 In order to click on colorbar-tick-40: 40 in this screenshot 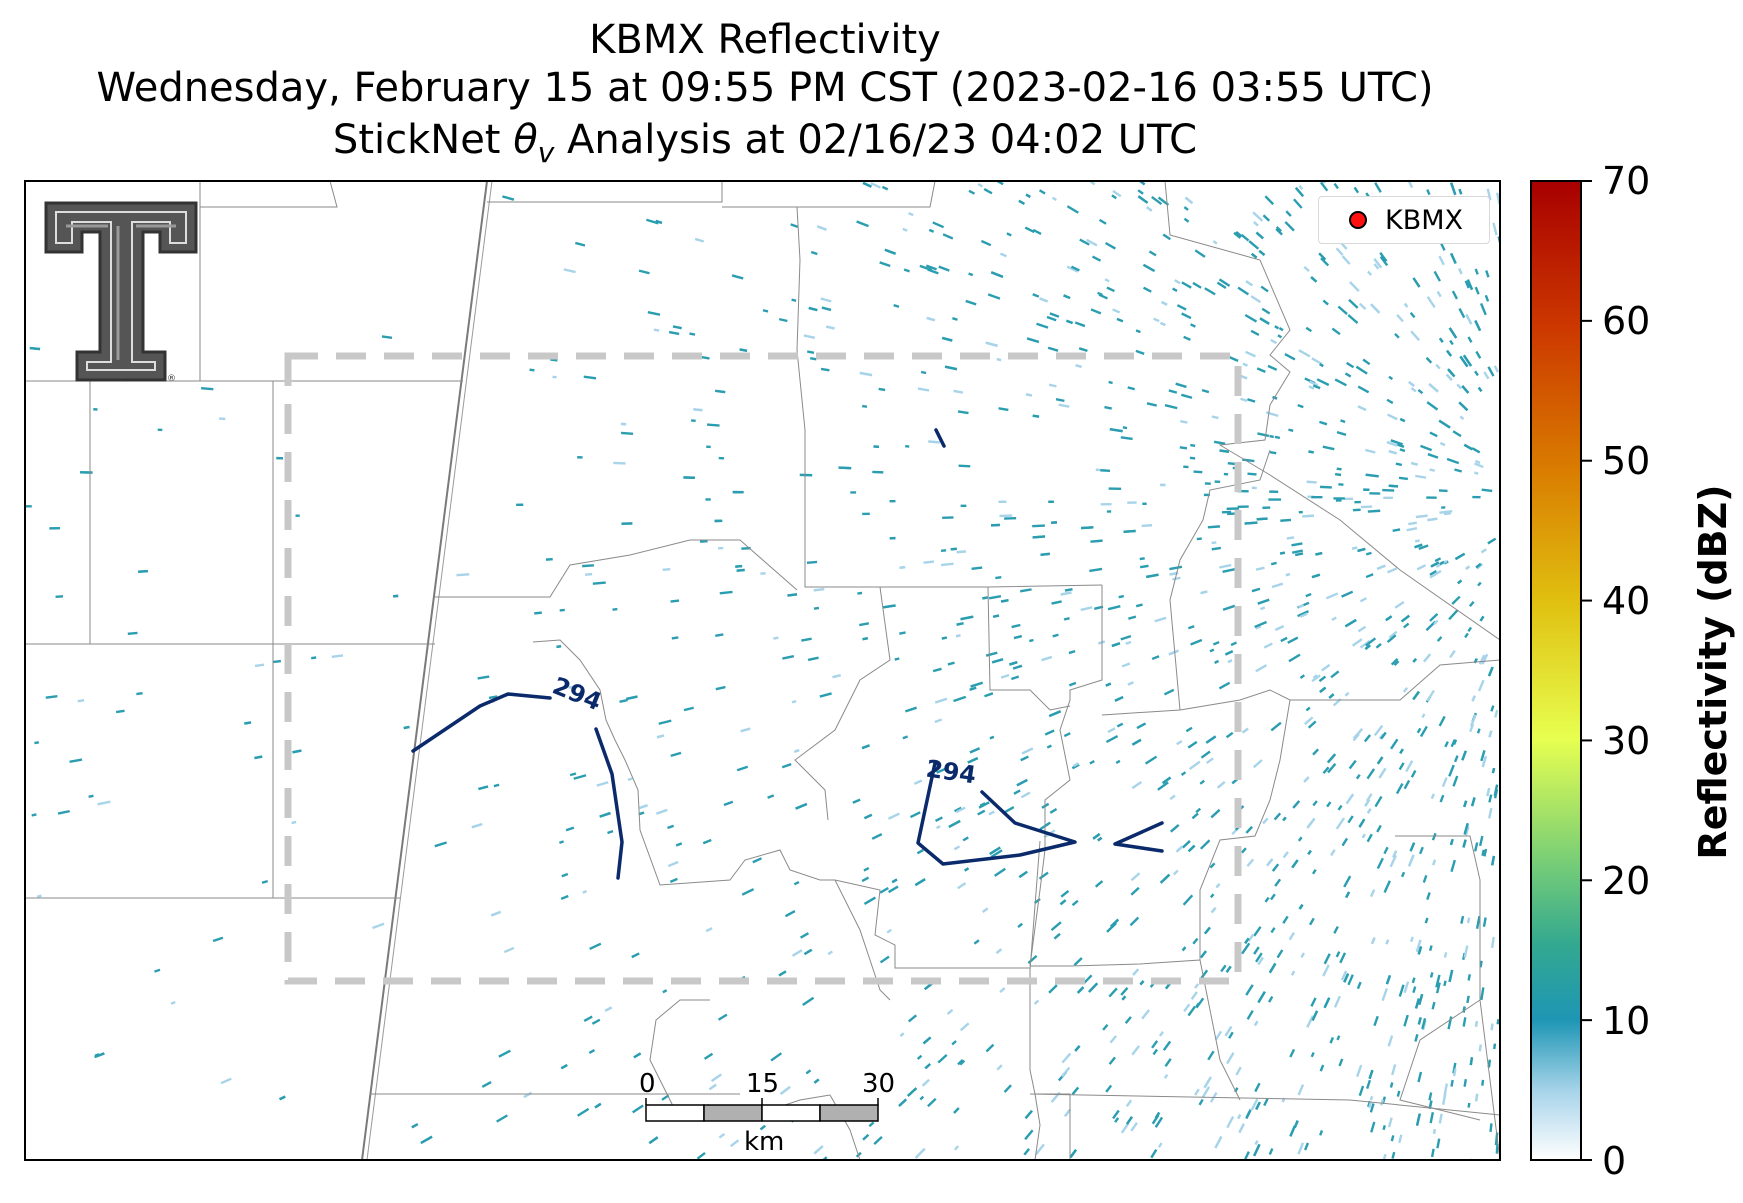, I will do `click(1626, 601)`.